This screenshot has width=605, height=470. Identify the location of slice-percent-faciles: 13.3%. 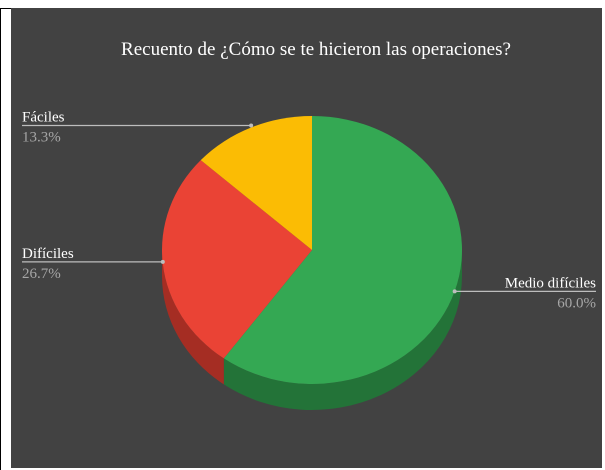
(41, 138).